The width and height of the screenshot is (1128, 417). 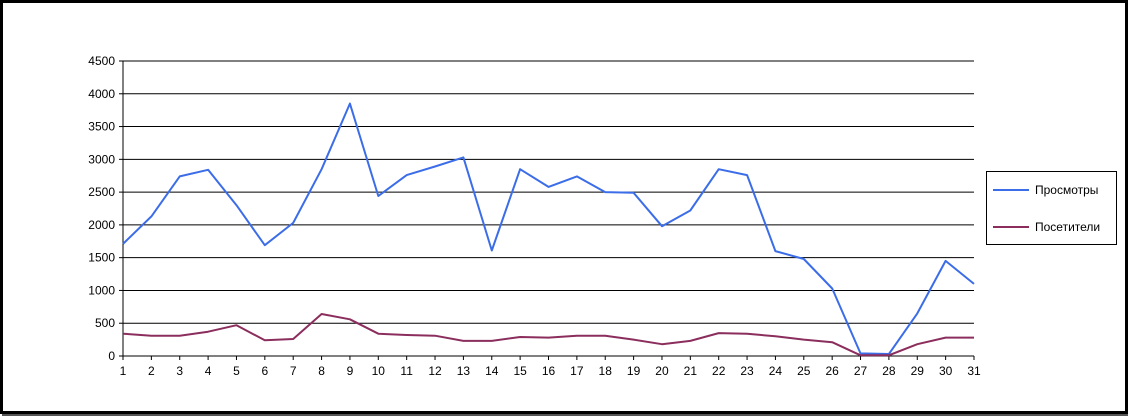 I want to click on x-tick-label: 6, so click(x=264, y=371).